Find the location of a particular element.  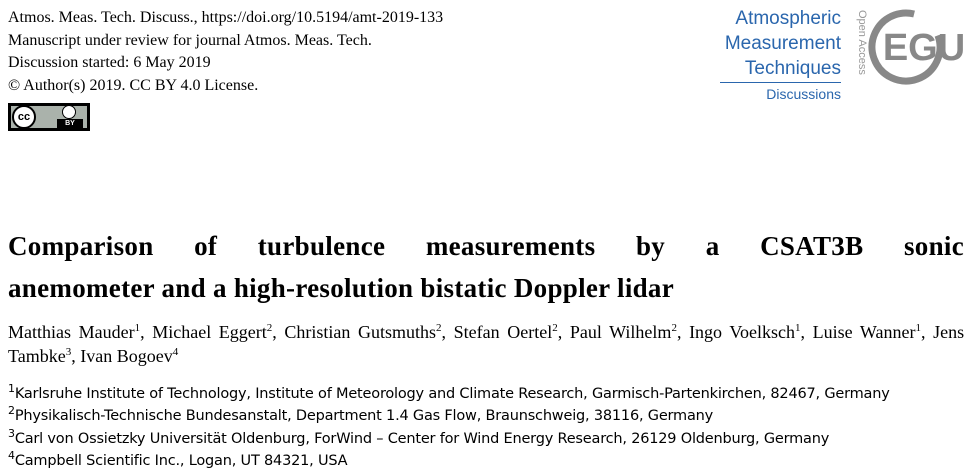

author-name: Michael Eggert is located at coordinates (209, 332).